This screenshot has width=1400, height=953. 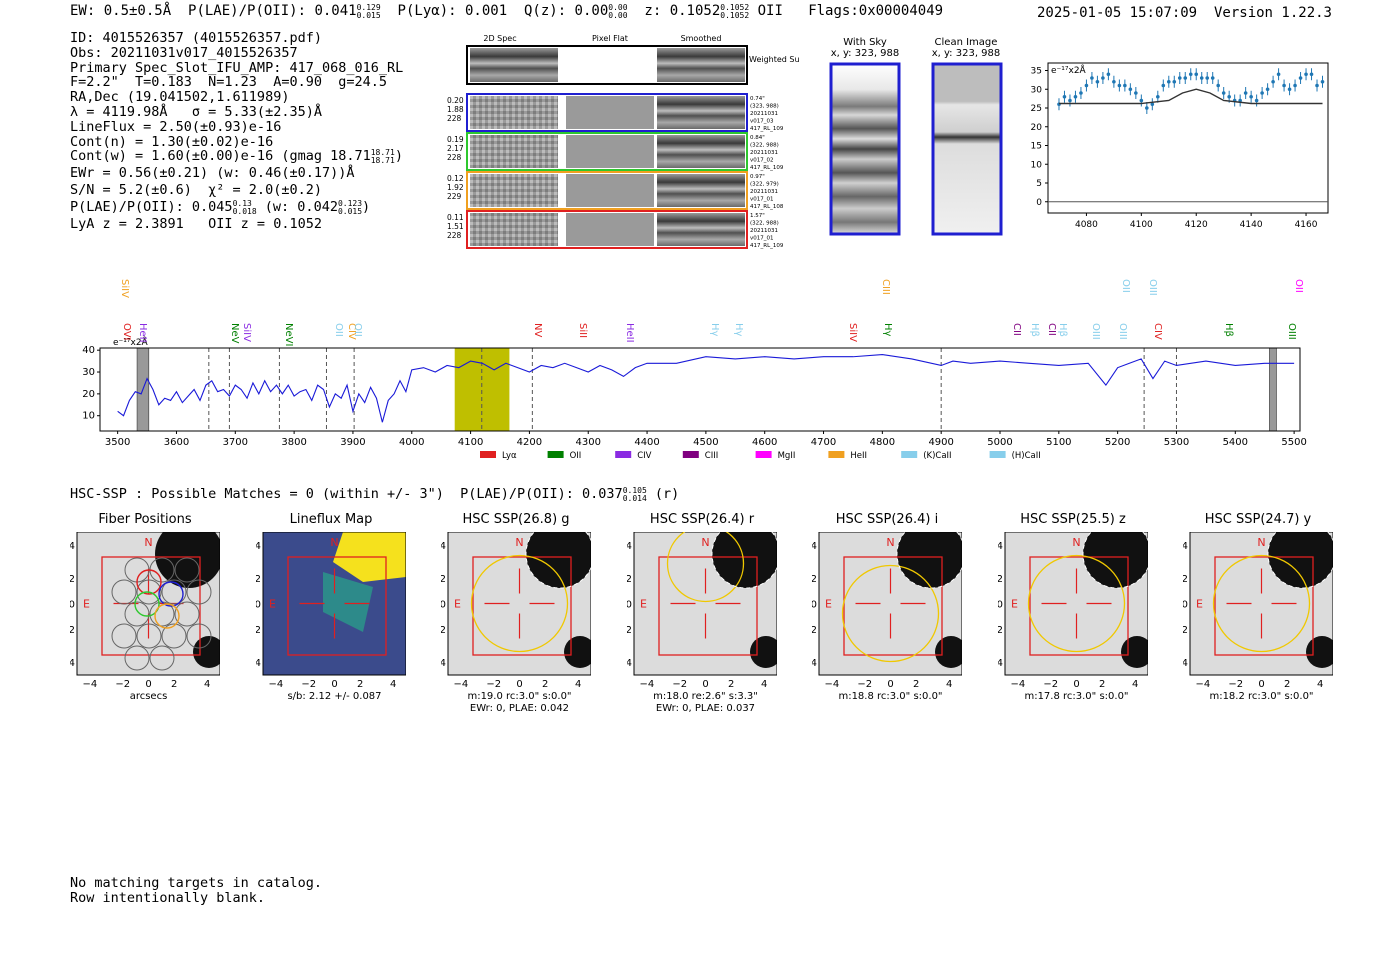 I want to click on hsc-caption-2: EWr: 0, PLAE: 0.042, so click(x=519, y=708).